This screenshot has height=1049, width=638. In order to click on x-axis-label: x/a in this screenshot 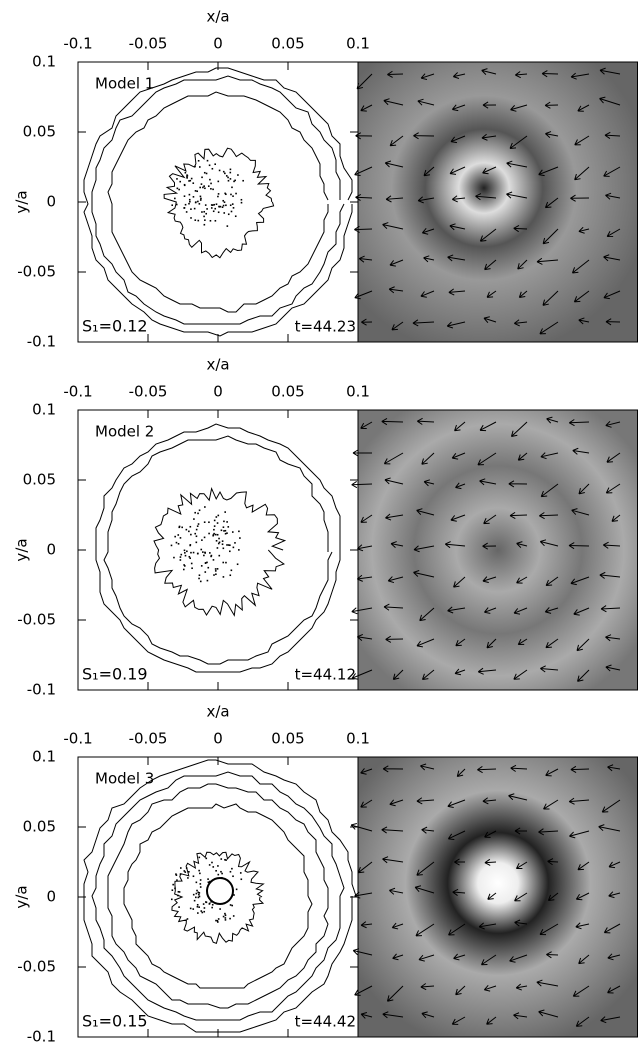, I will do `click(217, 17)`.